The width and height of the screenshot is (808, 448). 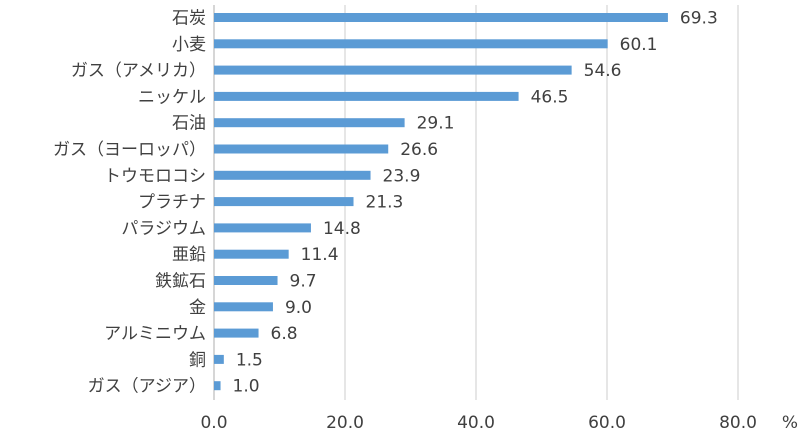 I want to click on data-label: 6.8, so click(x=284, y=334).